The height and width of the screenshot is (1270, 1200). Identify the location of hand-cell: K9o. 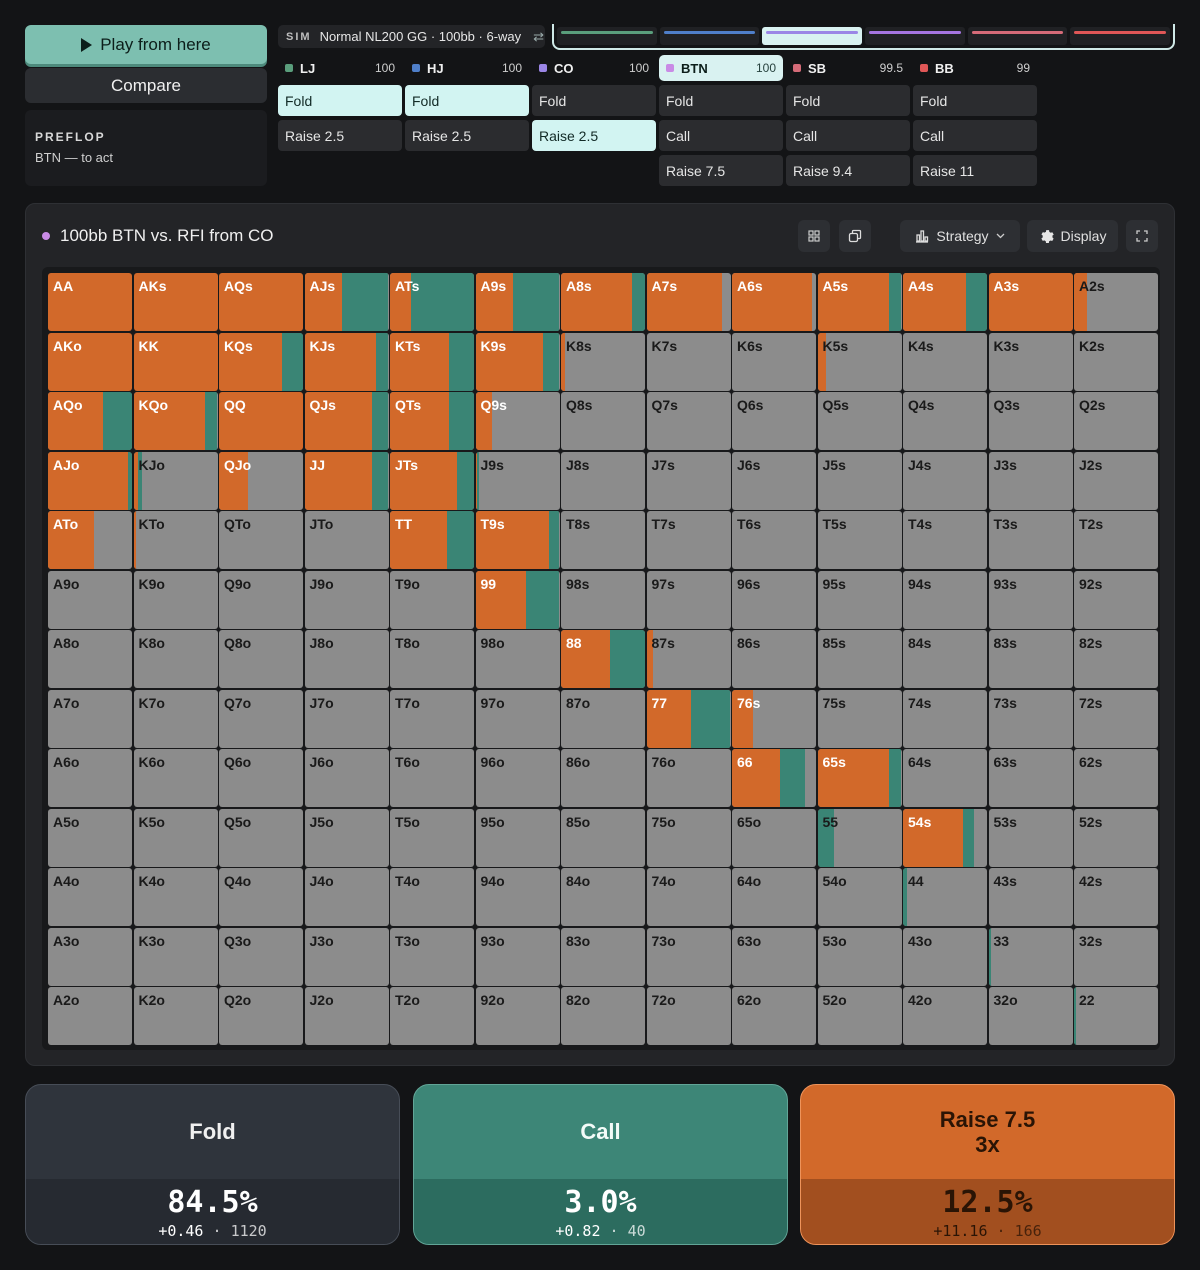
(175, 599).